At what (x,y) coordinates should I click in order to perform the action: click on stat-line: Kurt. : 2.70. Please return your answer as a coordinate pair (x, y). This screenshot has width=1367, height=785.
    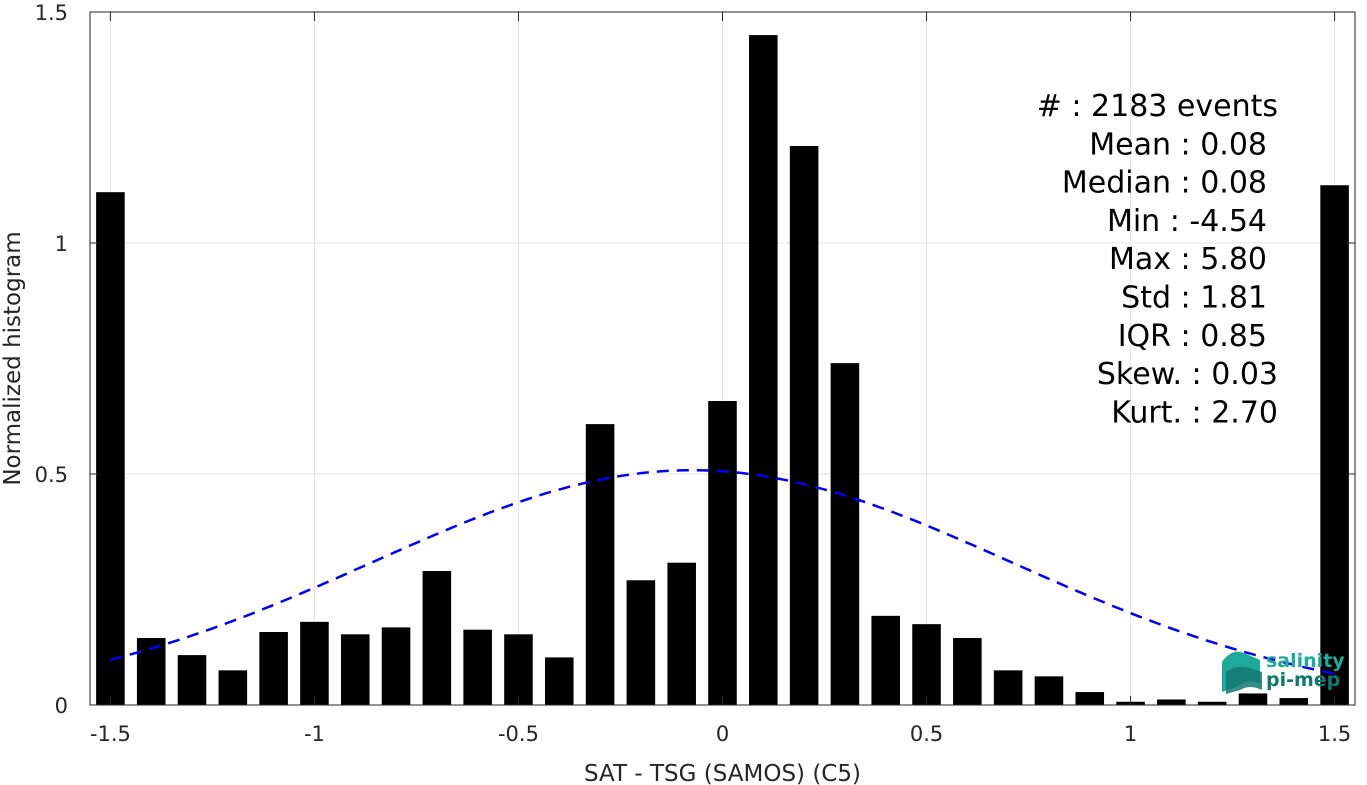
    Looking at the image, I should click on (1194, 412).